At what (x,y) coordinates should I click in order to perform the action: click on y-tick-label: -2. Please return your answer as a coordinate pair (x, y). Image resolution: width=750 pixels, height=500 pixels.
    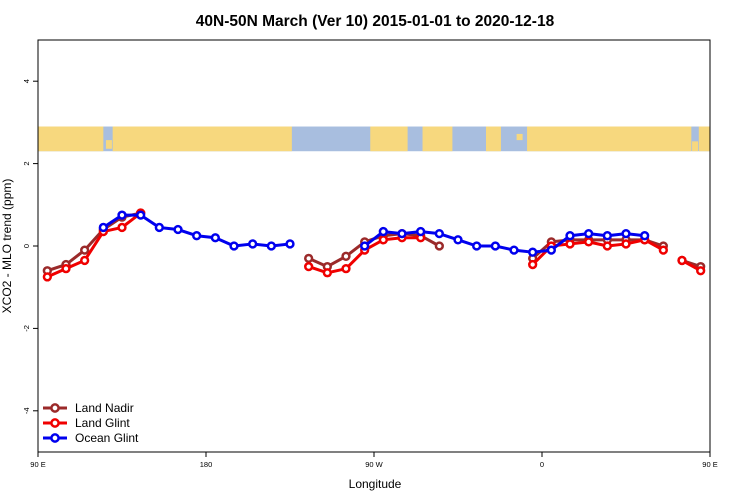
    Looking at the image, I should click on (26, 328).